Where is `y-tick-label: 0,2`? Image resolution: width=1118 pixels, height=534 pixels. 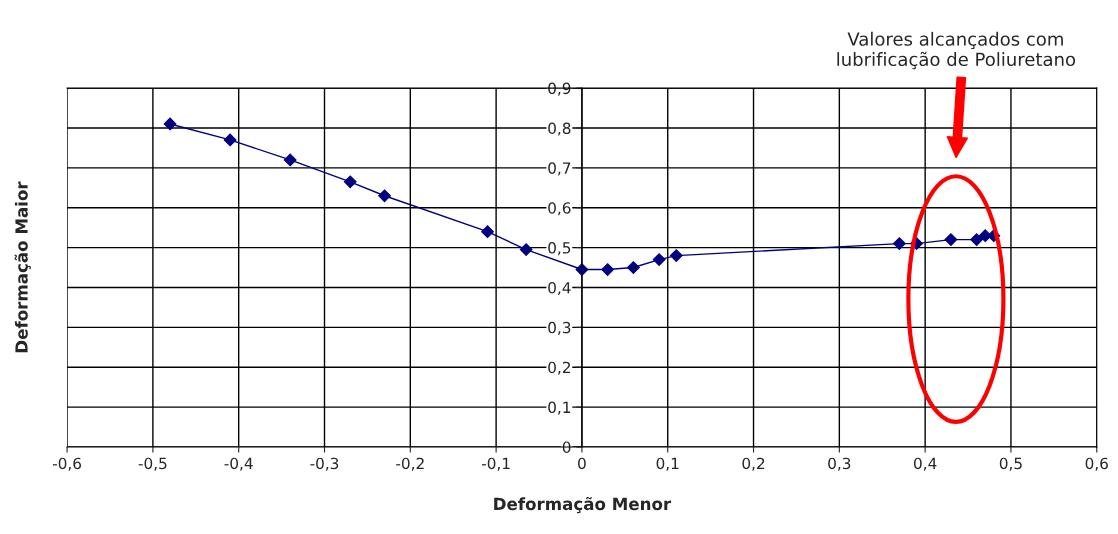
y-tick-label: 0,2 is located at coordinates (559, 368).